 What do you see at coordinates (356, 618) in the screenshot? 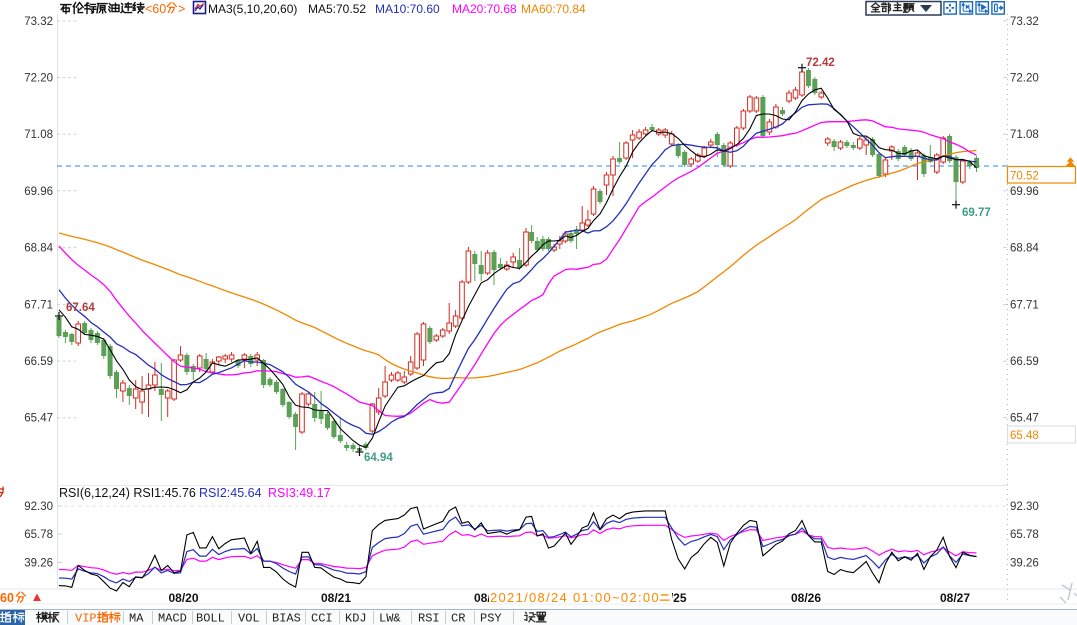
I see `svg-text: KDJ` at bounding box center [356, 618].